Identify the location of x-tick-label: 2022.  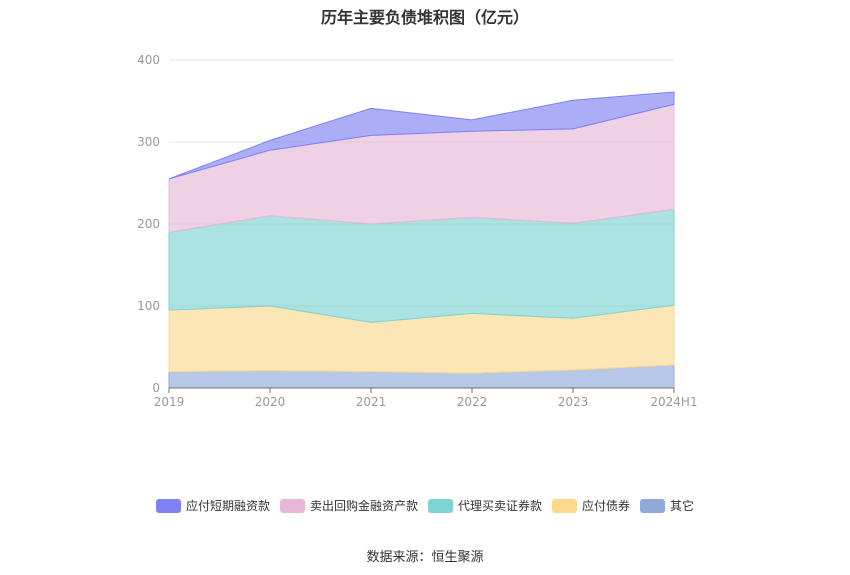
(472, 402).